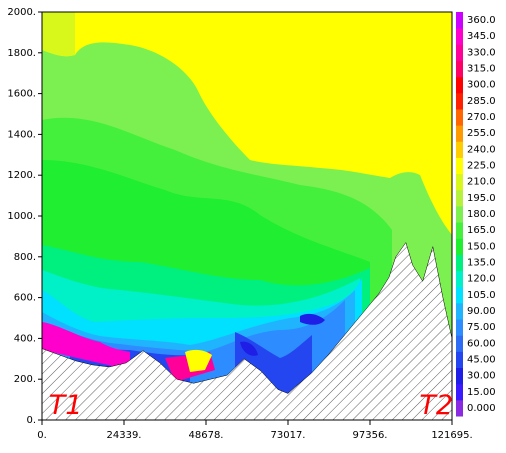 This screenshot has height=453, width=506. Describe the element at coordinates (481, 101) in the screenshot. I see `colorbar-label: 285.0` at that location.